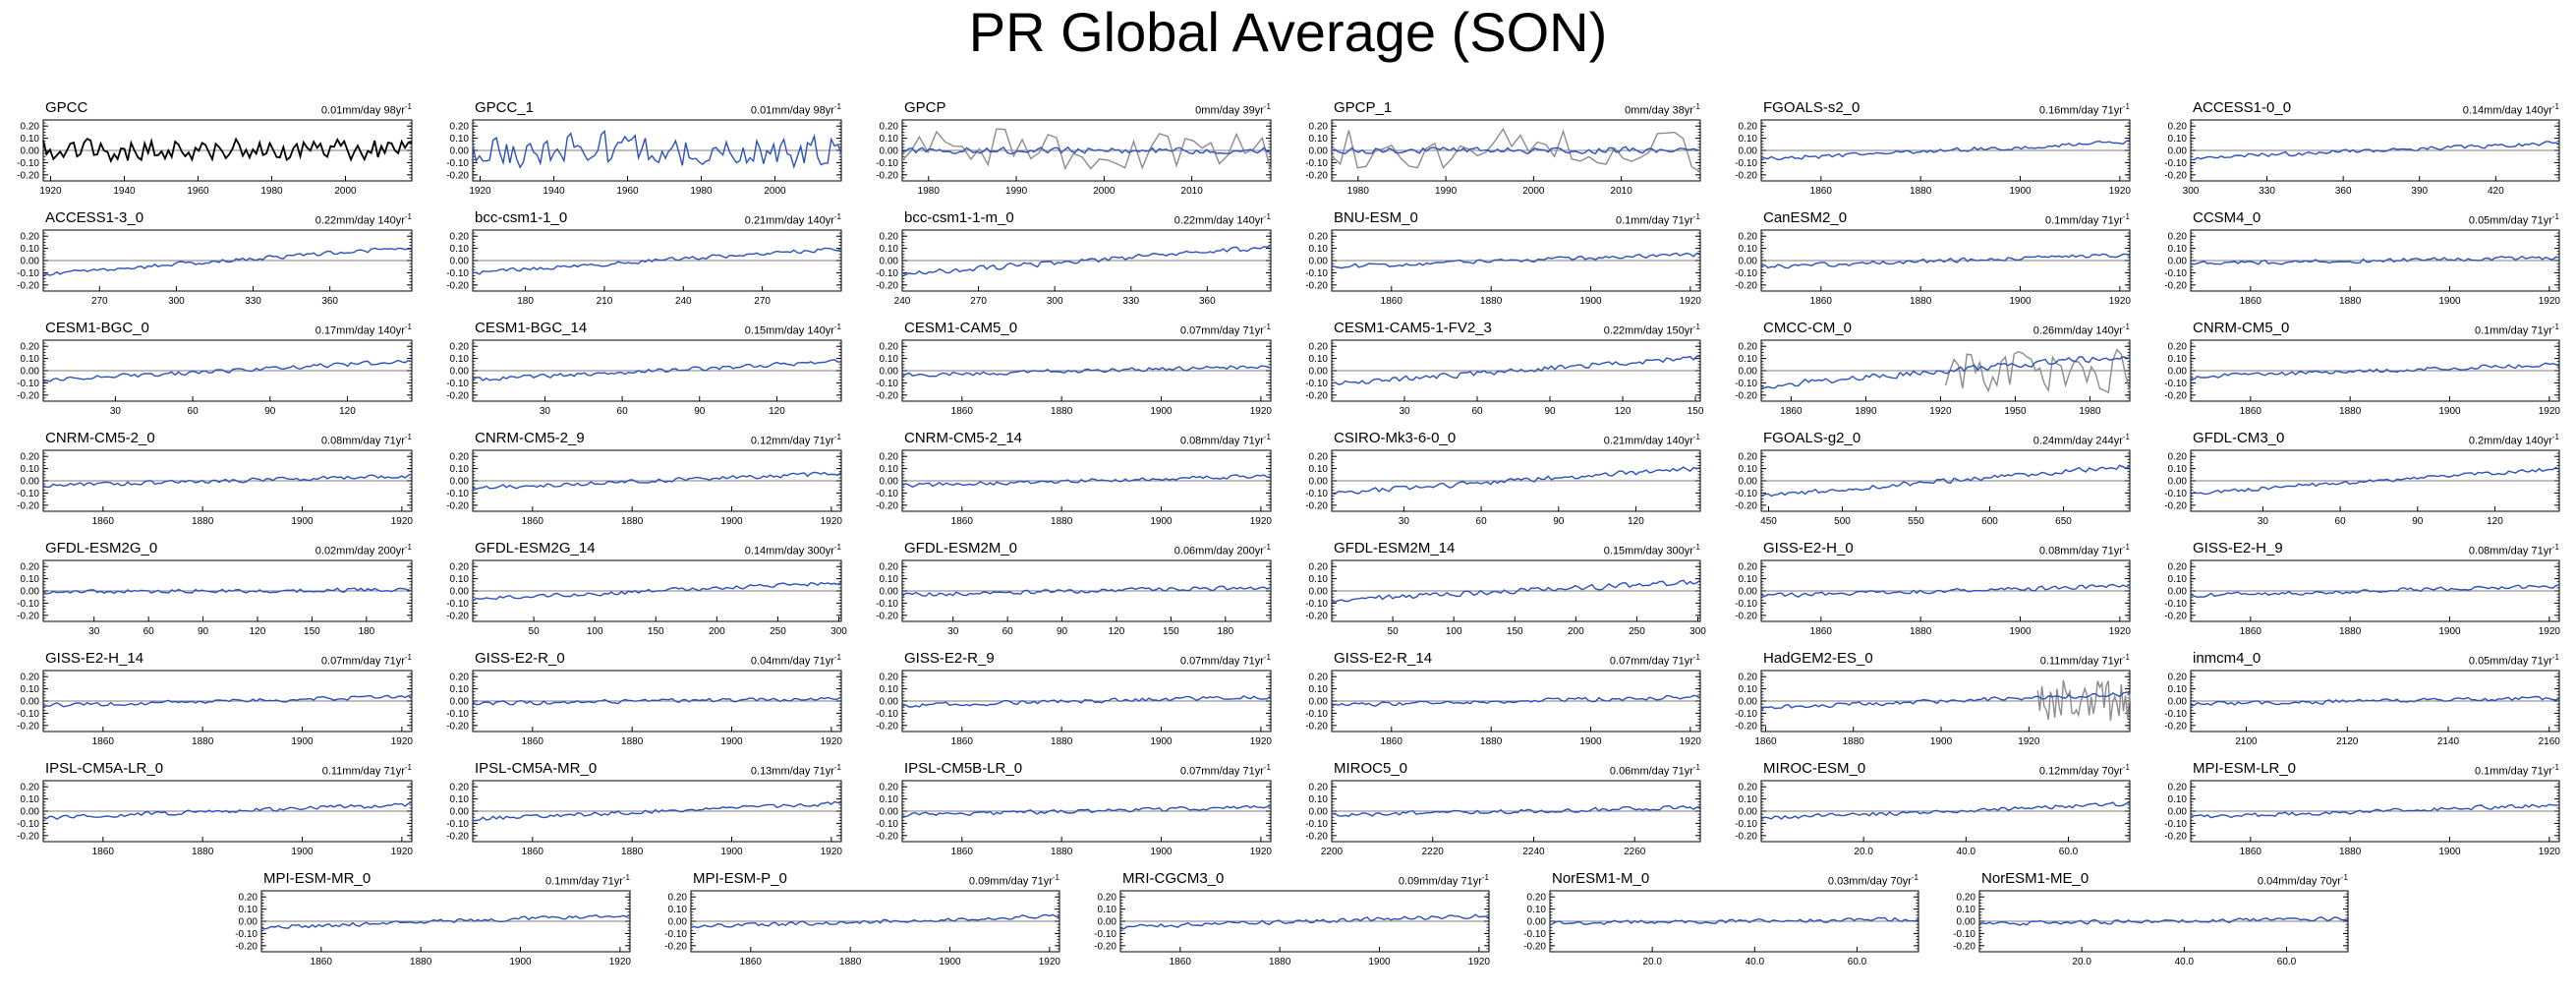 This screenshot has height=996, width=2576. I want to click on panel-title: CNRM-CM5-2_14, so click(964, 438).